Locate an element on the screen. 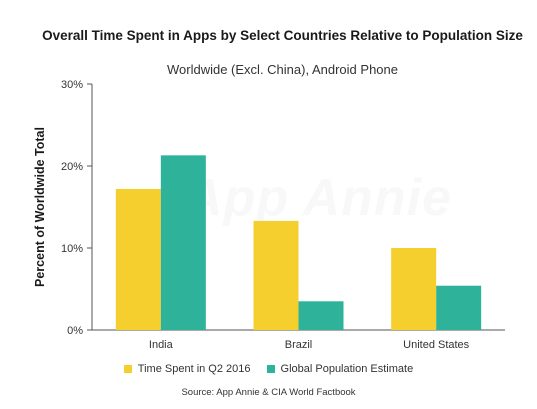 Image resolution: width=537 pixels, height=409 pixels. y-tick-label: 0% is located at coordinates (75, 331).